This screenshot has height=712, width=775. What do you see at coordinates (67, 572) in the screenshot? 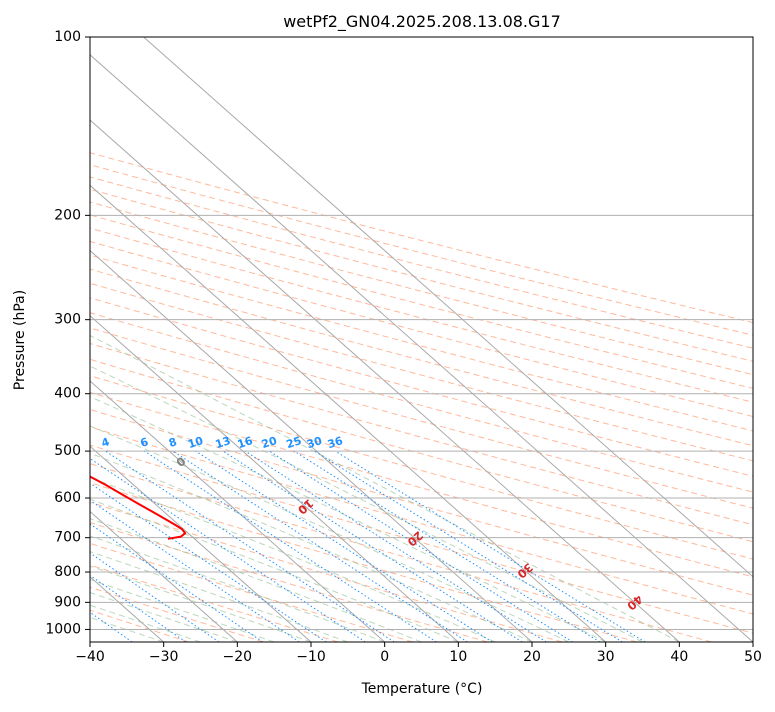
I see `y-tick-label: 800` at bounding box center [67, 572].